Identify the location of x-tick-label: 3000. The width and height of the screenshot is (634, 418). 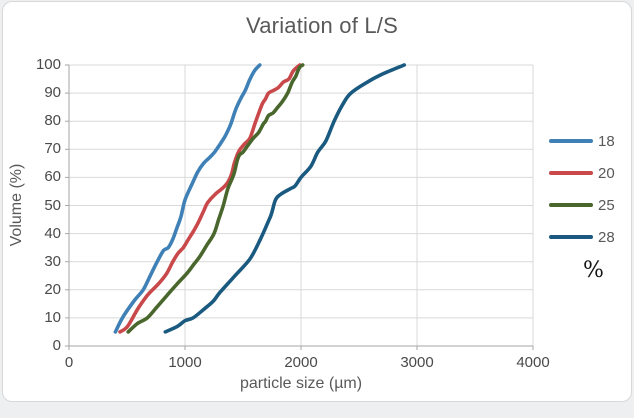
(417, 362).